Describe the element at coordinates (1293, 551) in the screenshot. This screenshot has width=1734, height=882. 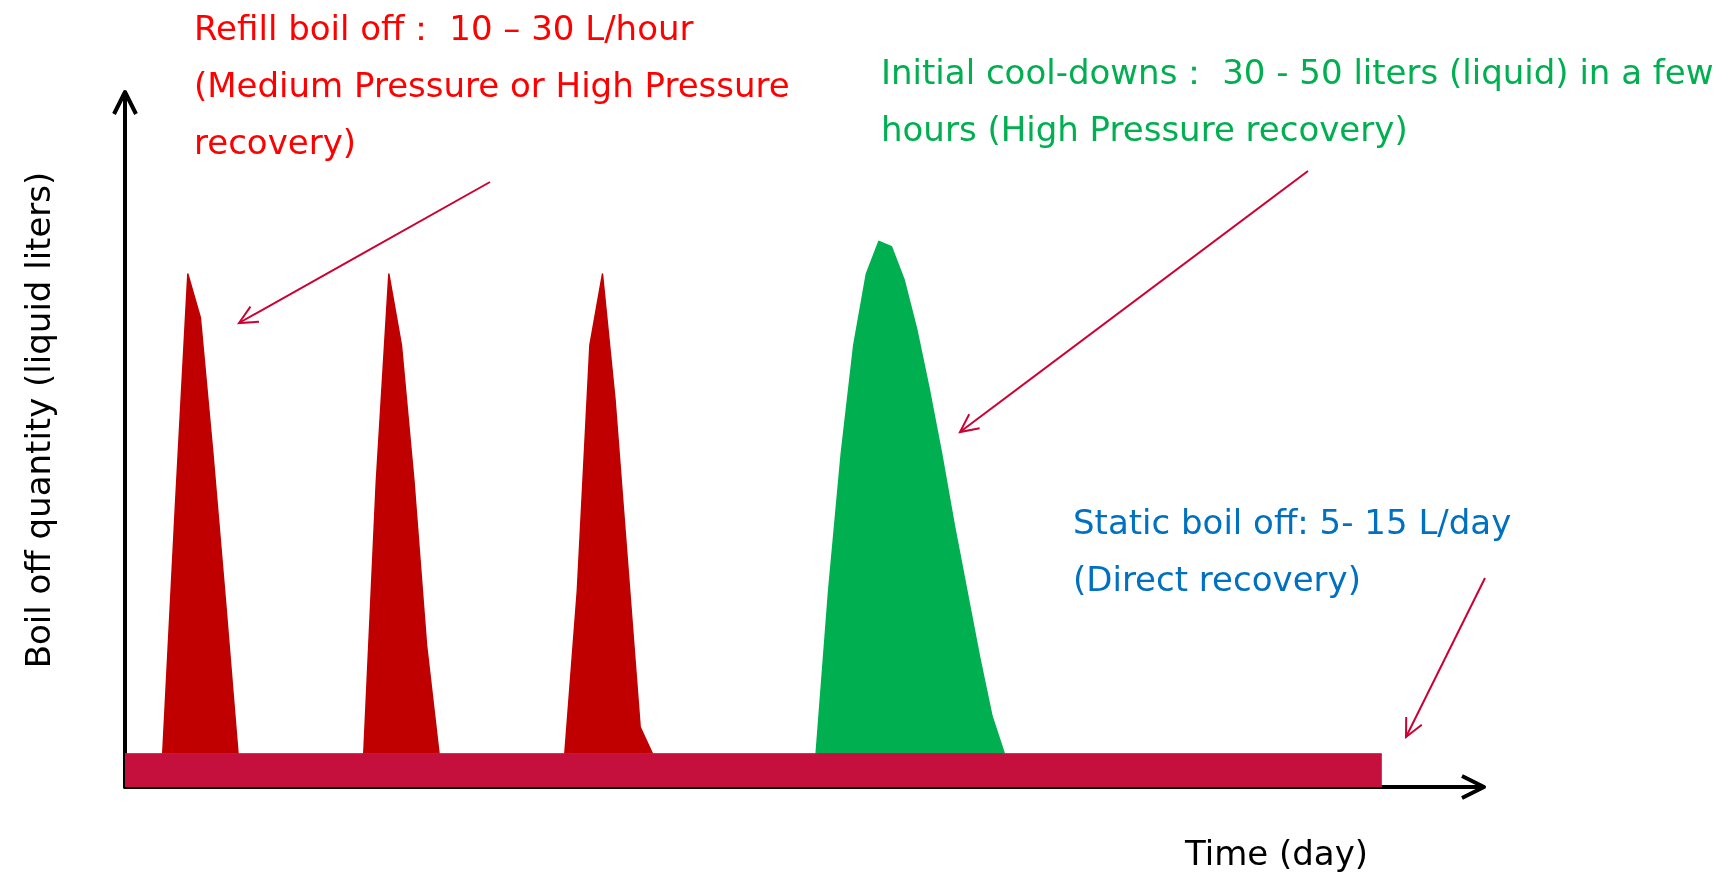
I see `annotation: Static boil off: 5- 15 L/day (Direct recovery)` at that location.